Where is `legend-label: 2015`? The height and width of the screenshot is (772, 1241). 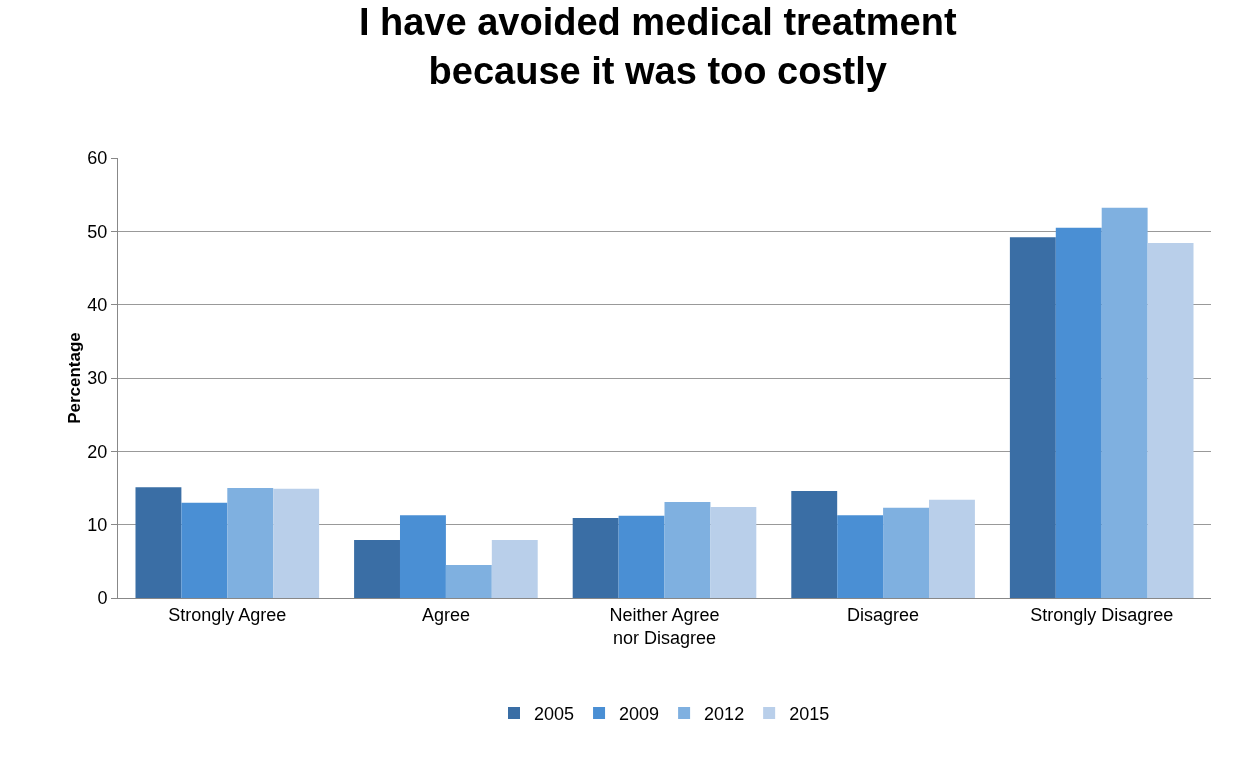
legend-label: 2015 is located at coordinates (809, 714).